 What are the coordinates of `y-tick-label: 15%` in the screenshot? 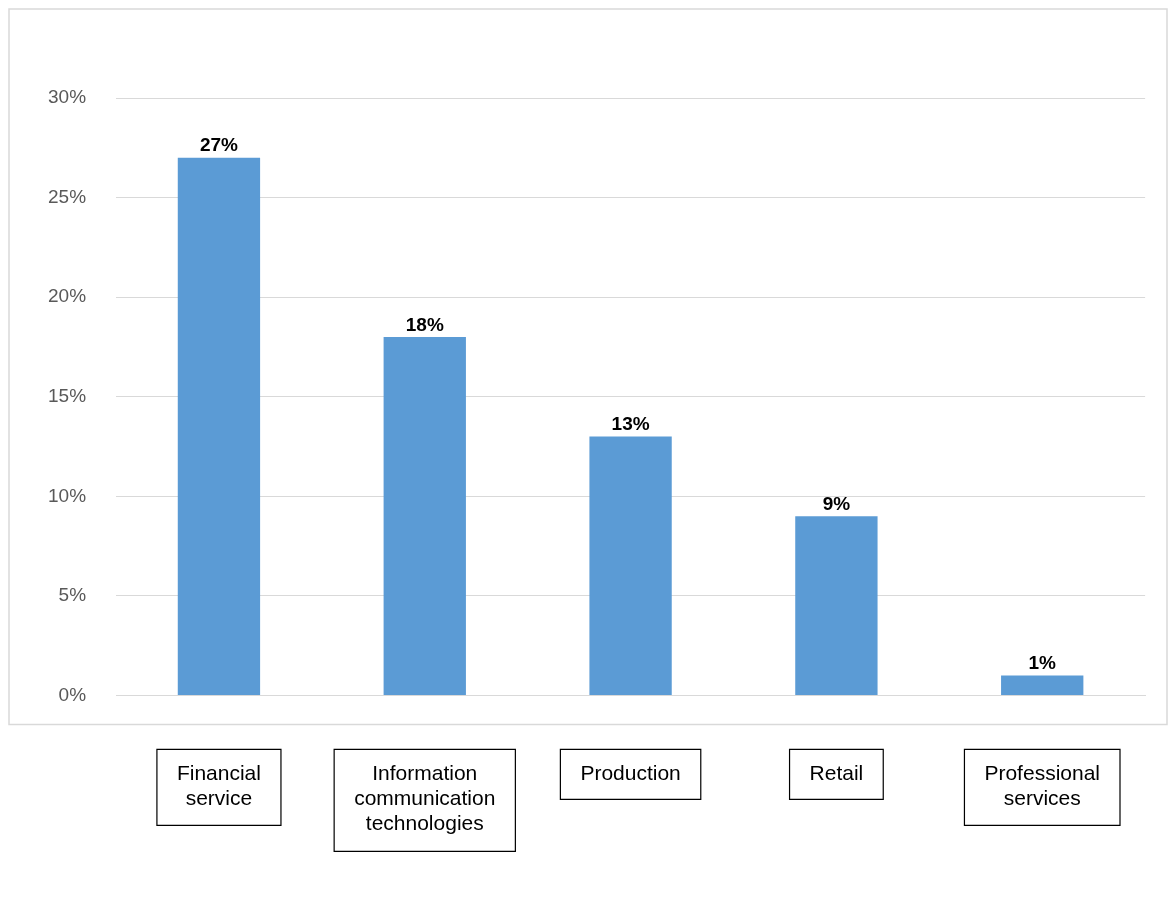 It's located at (67, 395).